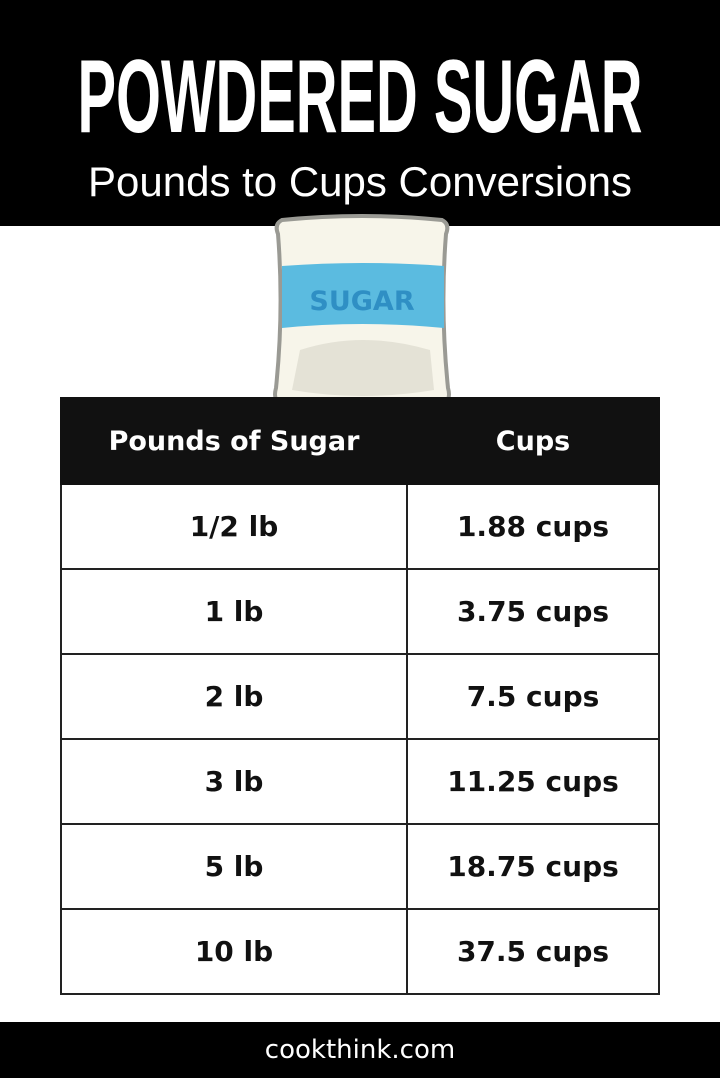  What do you see at coordinates (234, 441) in the screenshot?
I see `column-header-pounds: Pounds of Sugar` at bounding box center [234, 441].